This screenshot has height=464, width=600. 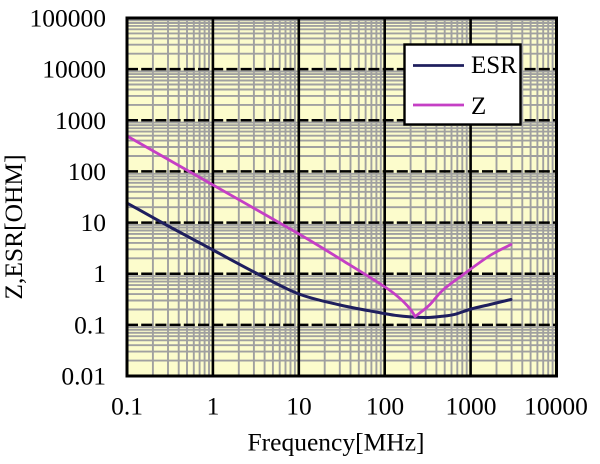 What do you see at coordinates (68, 18) in the screenshot?
I see `svg-text: 100000` at bounding box center [68, 18].